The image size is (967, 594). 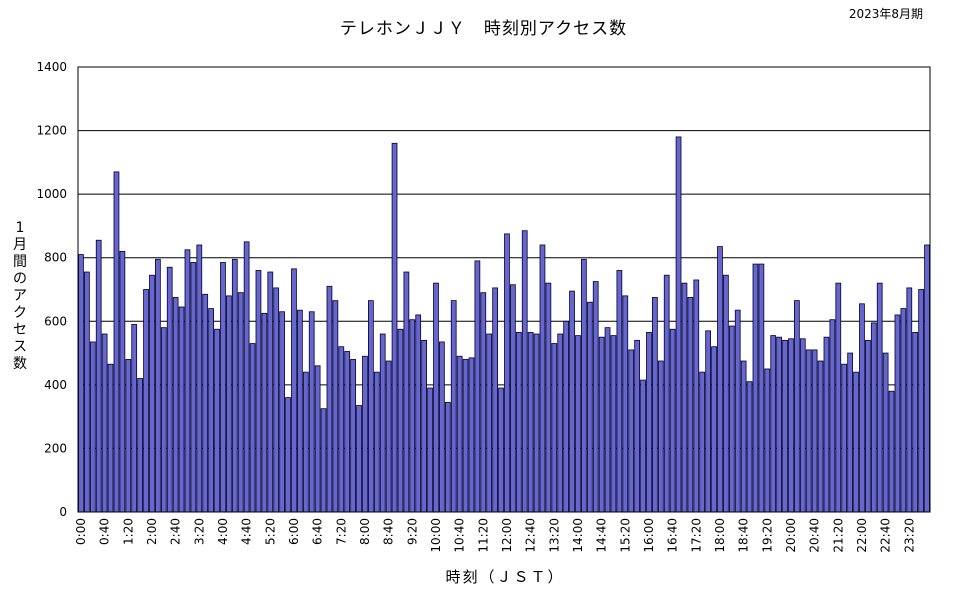 What do you see at coordinates (673, 535) in the screenshot?
I see `x-tick-label: 16:40` at bounding box center [673, 535].